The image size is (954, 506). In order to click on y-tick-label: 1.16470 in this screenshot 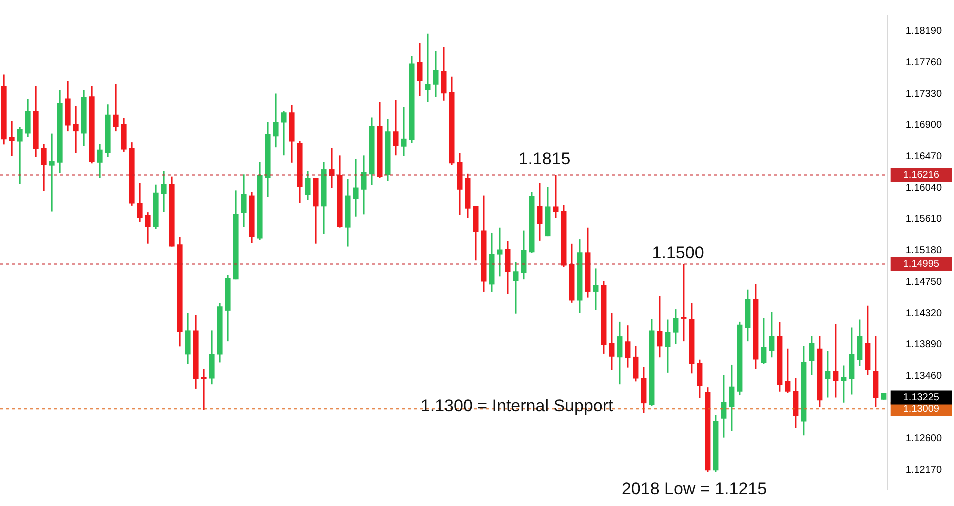, I will do `click(924, 156)`.